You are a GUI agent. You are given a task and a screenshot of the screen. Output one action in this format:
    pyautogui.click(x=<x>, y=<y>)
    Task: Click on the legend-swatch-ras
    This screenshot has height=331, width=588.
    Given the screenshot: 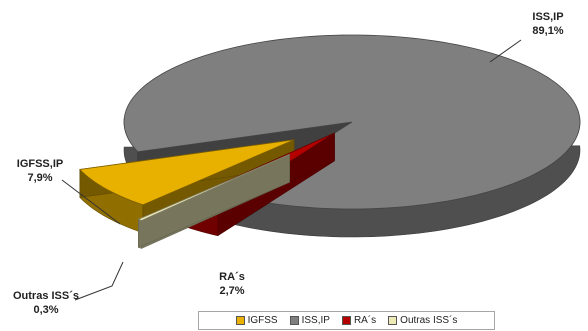 What is the action you would take?
    pyautogui.click(x=346, y=320)
    